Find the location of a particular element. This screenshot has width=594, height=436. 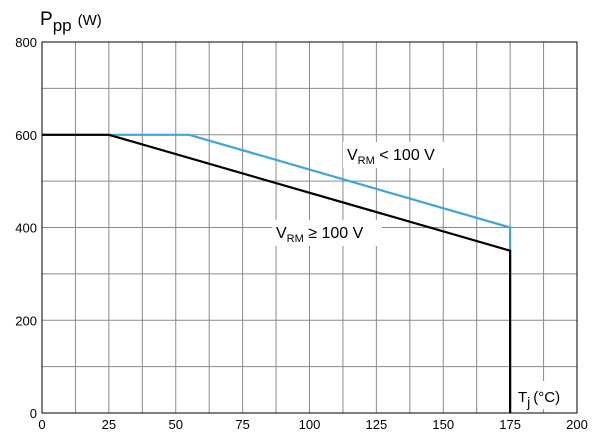

y-axis-label-unit: (W) is located at coordinates (90, 20).